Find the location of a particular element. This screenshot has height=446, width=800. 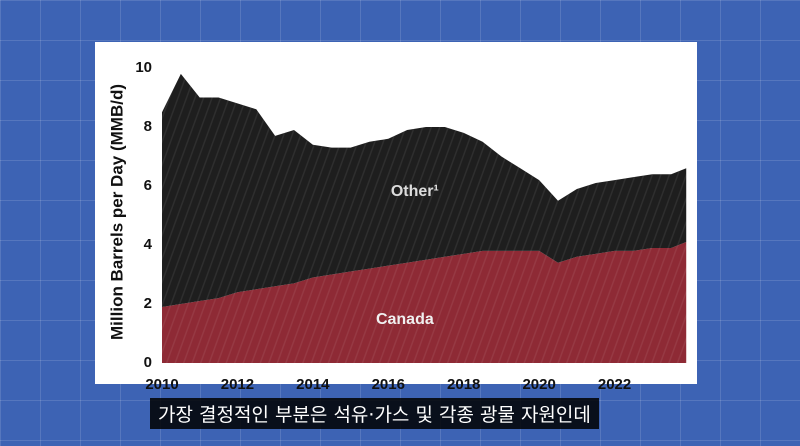

series-label: Other¹ is located at coordinates (415, 191).